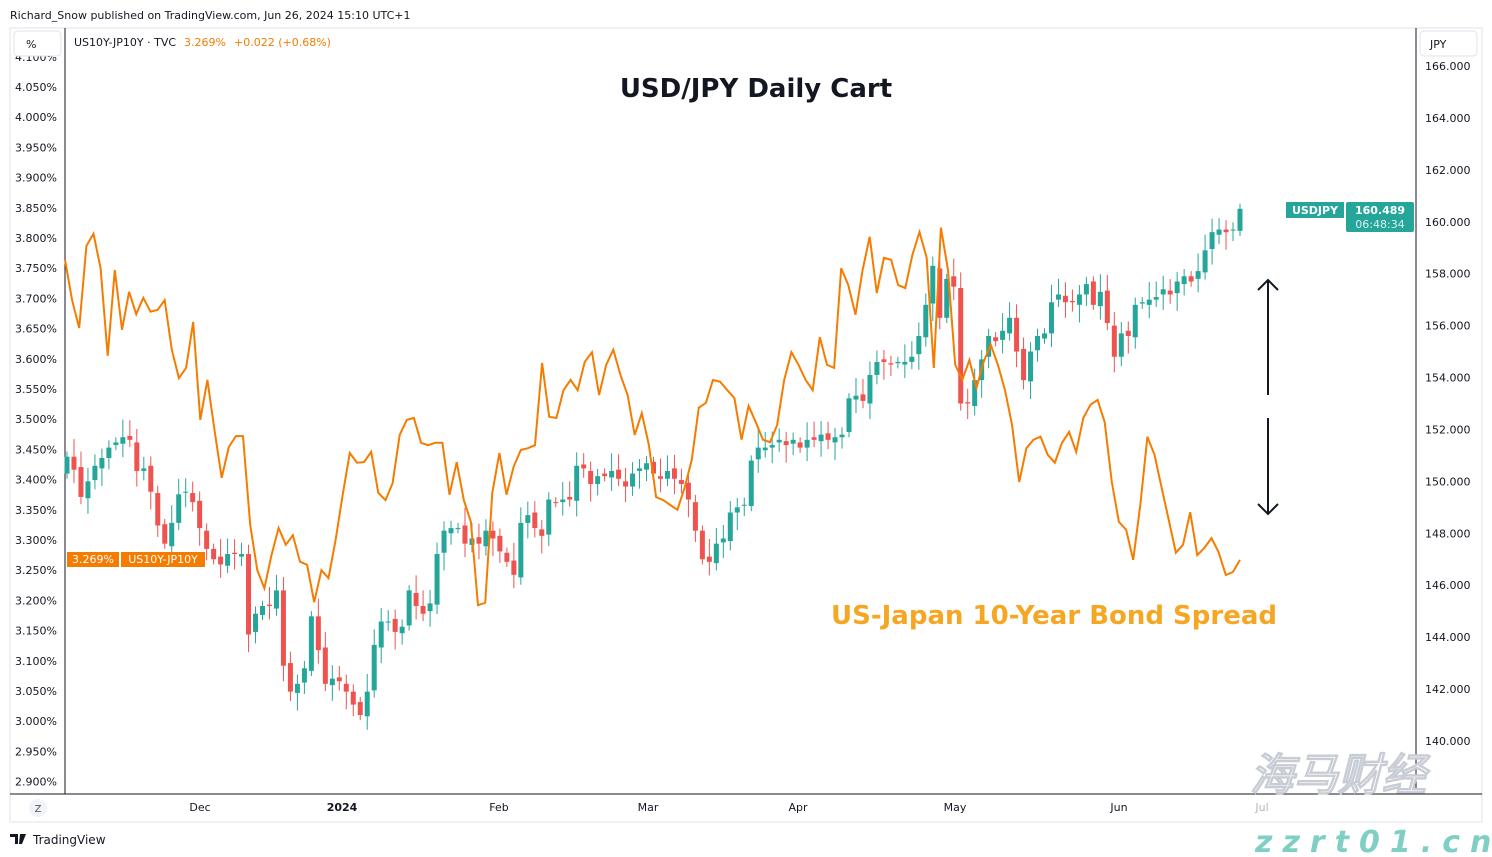  Describe the element at coordinates (36, 208) in the screenshot. I see `left-axis-tick: 3.850%` at that location.